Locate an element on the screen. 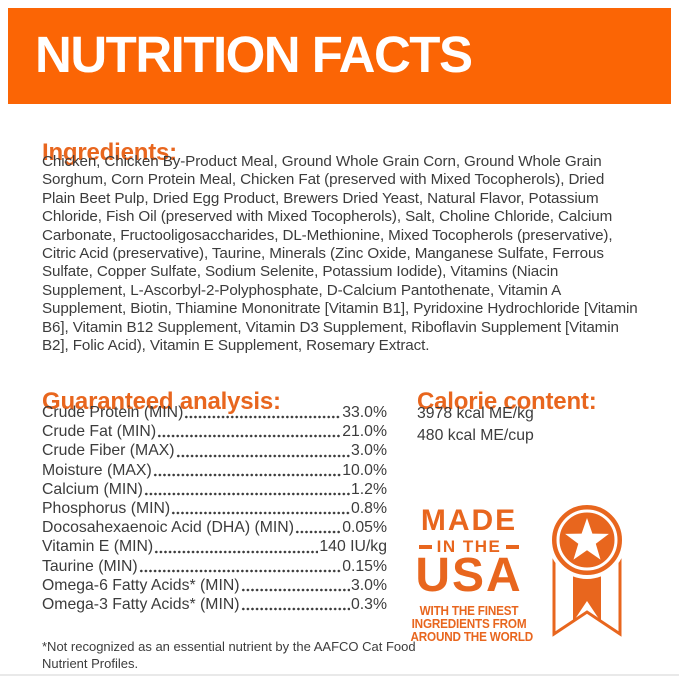  analysis-value: 1.2% is located at coordinates (368, 489).